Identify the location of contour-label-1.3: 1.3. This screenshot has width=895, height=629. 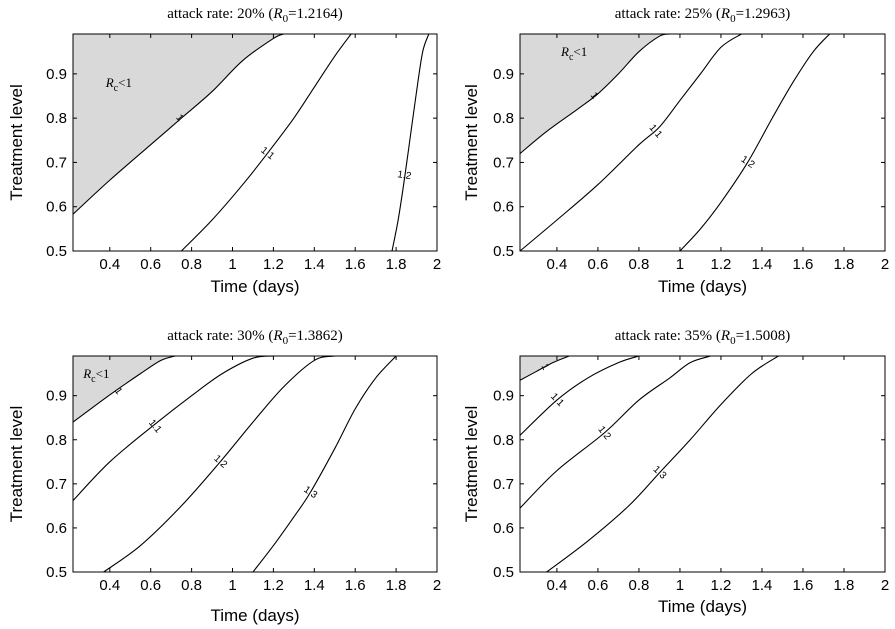
(310, 492).